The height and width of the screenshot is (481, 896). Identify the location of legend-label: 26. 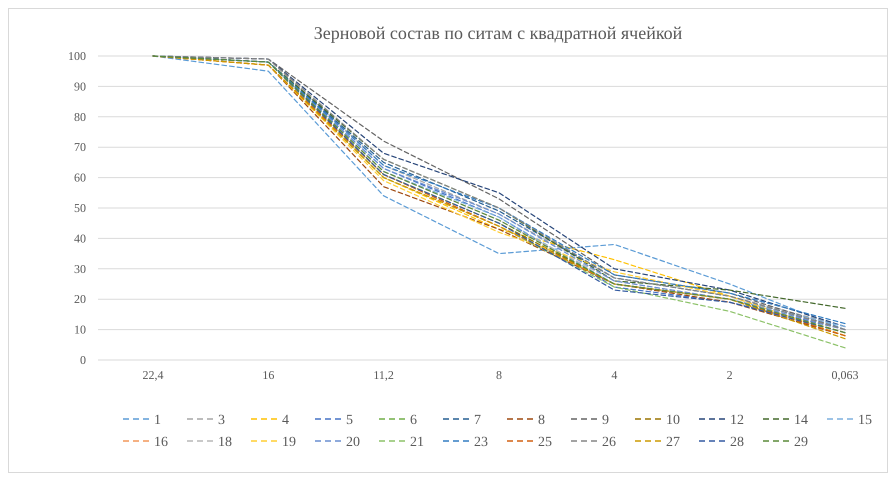
(609, 442).